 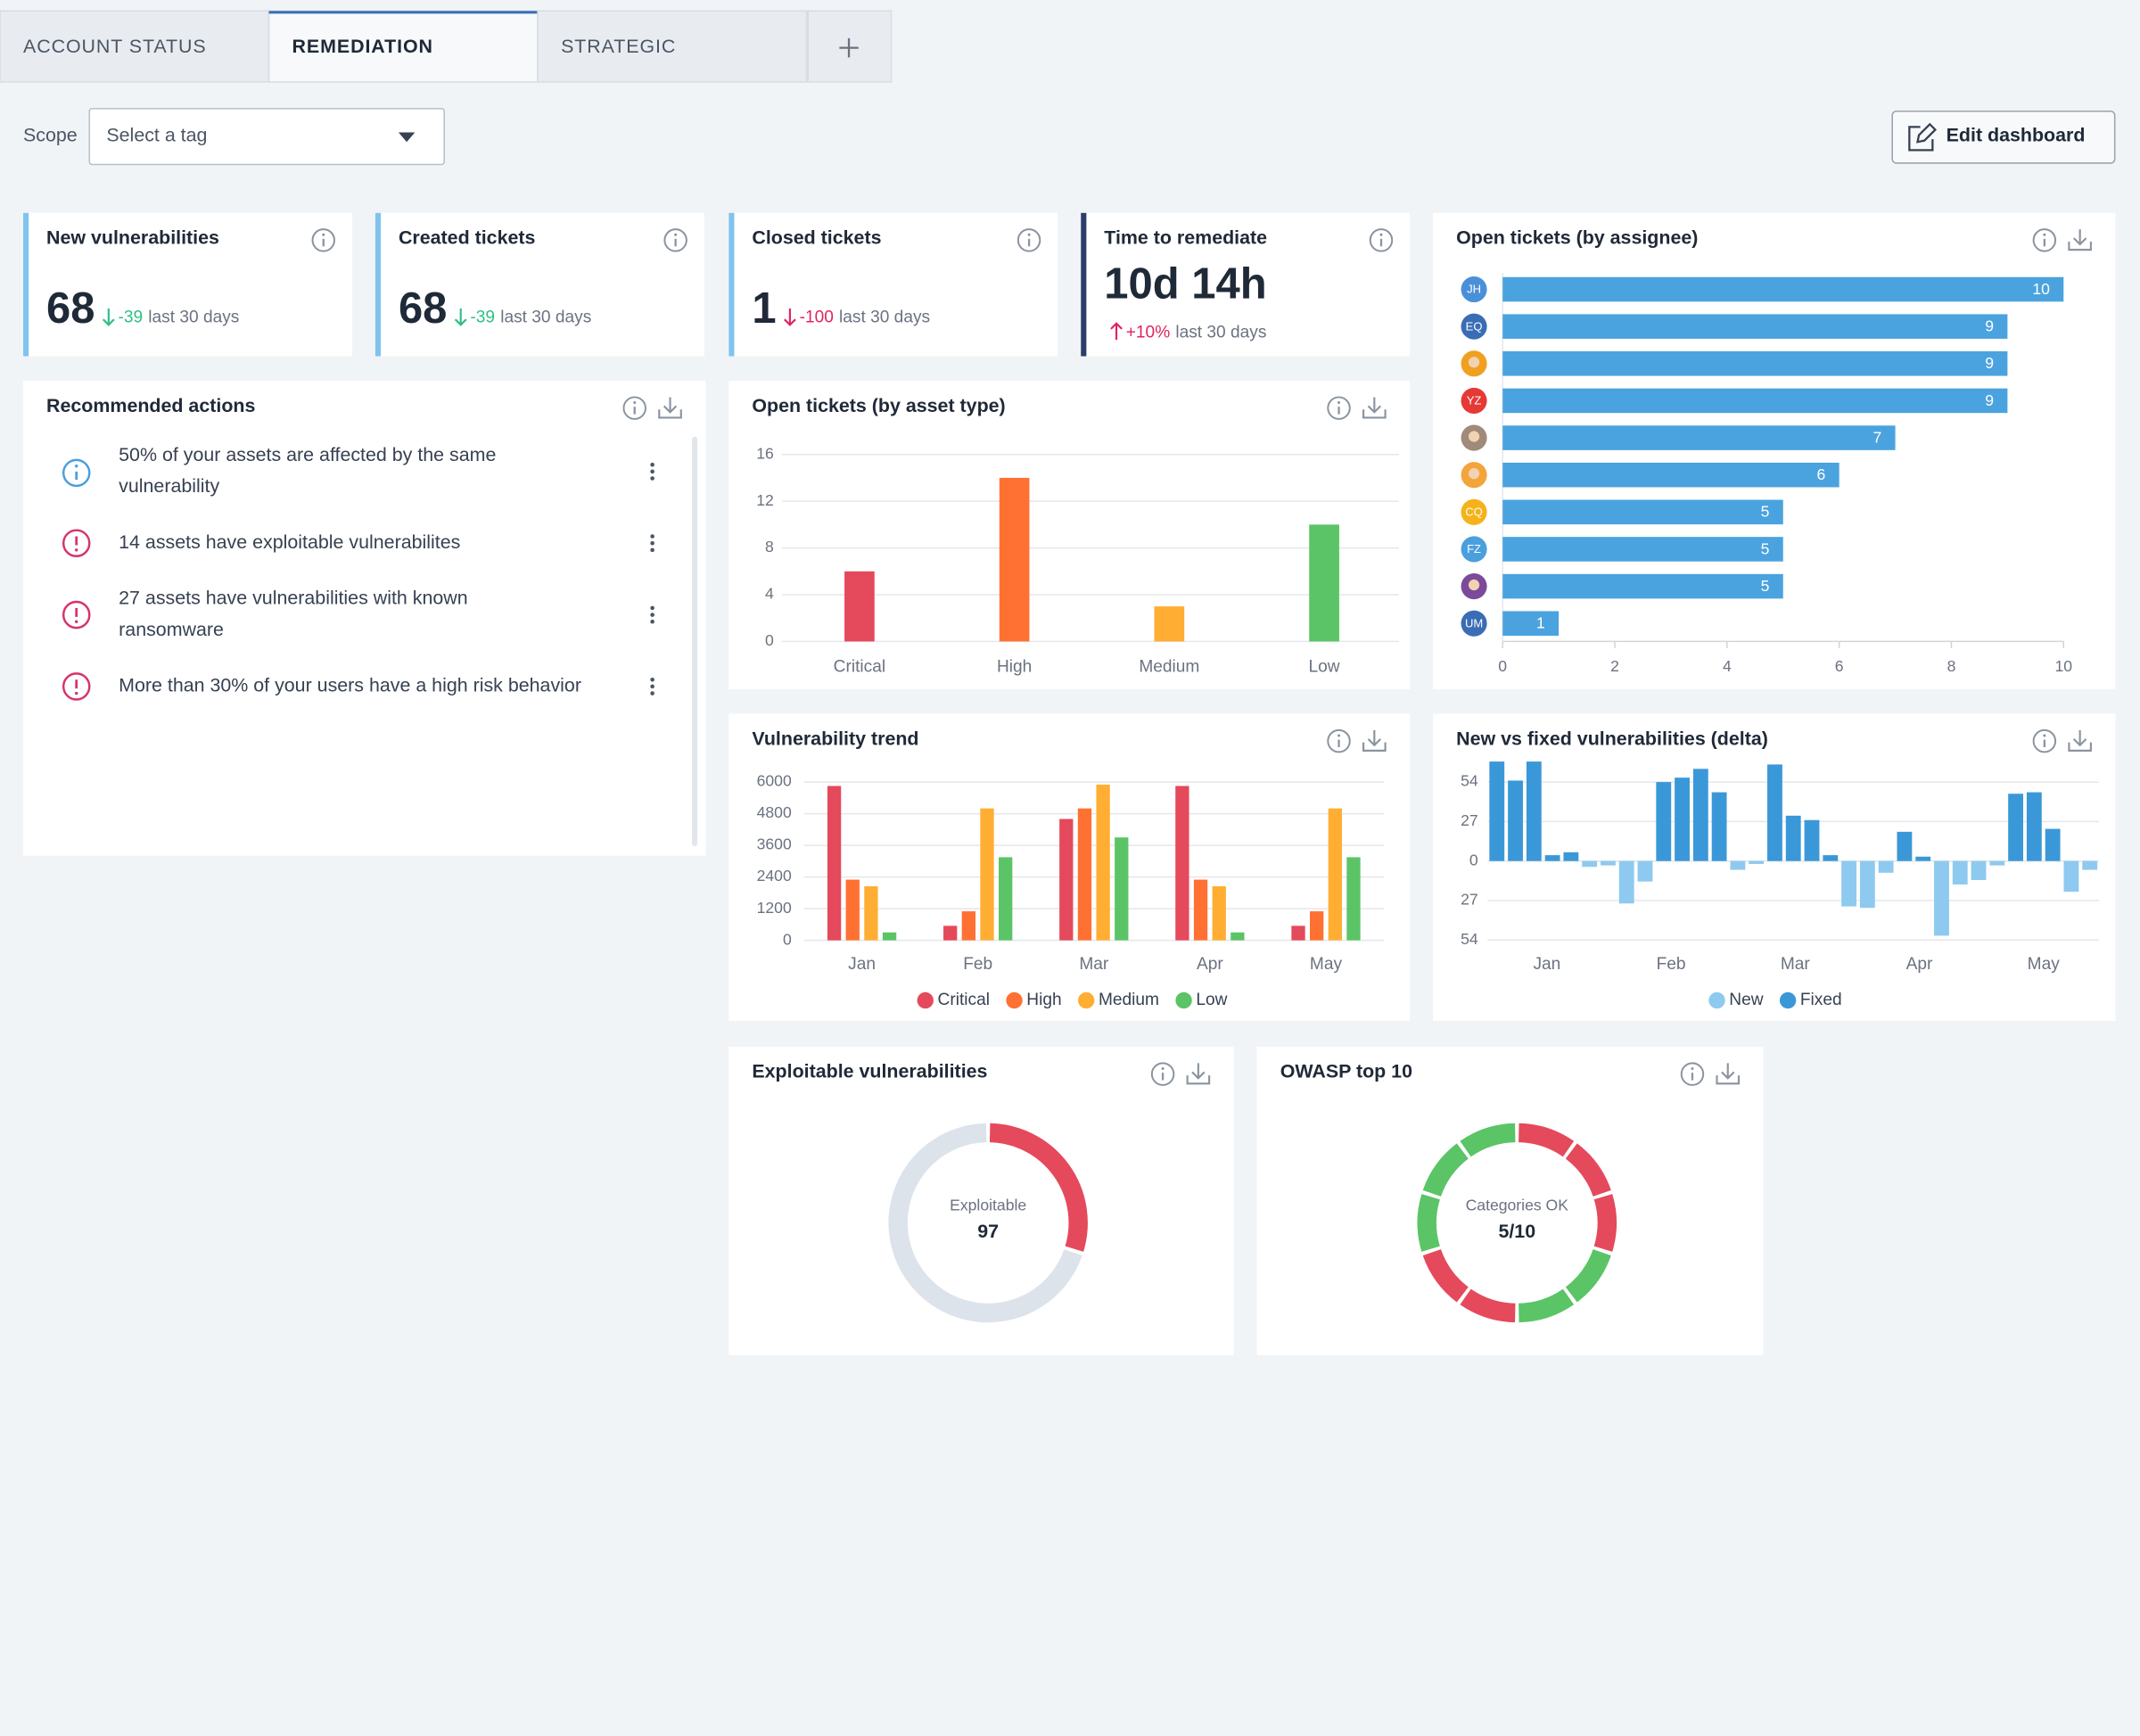 What do you see at coordinates (1540, 623) in the screenshot?
I see `bar-value-label: 1` at bounding box center [1540, 623].